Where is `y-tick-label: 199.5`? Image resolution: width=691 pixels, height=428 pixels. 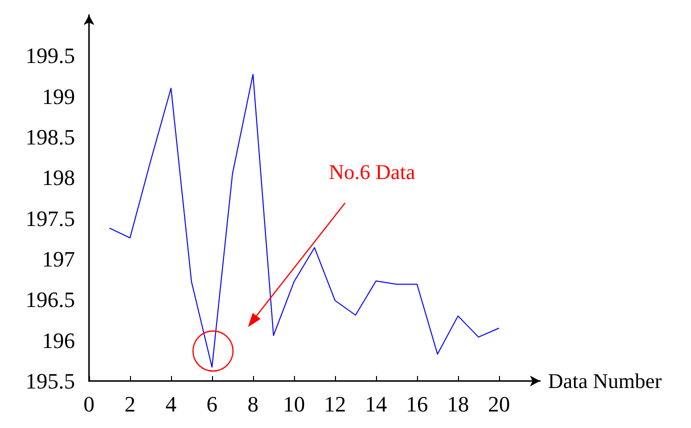
y-tick-label: 199.5 is located at coordinates (50, 55).